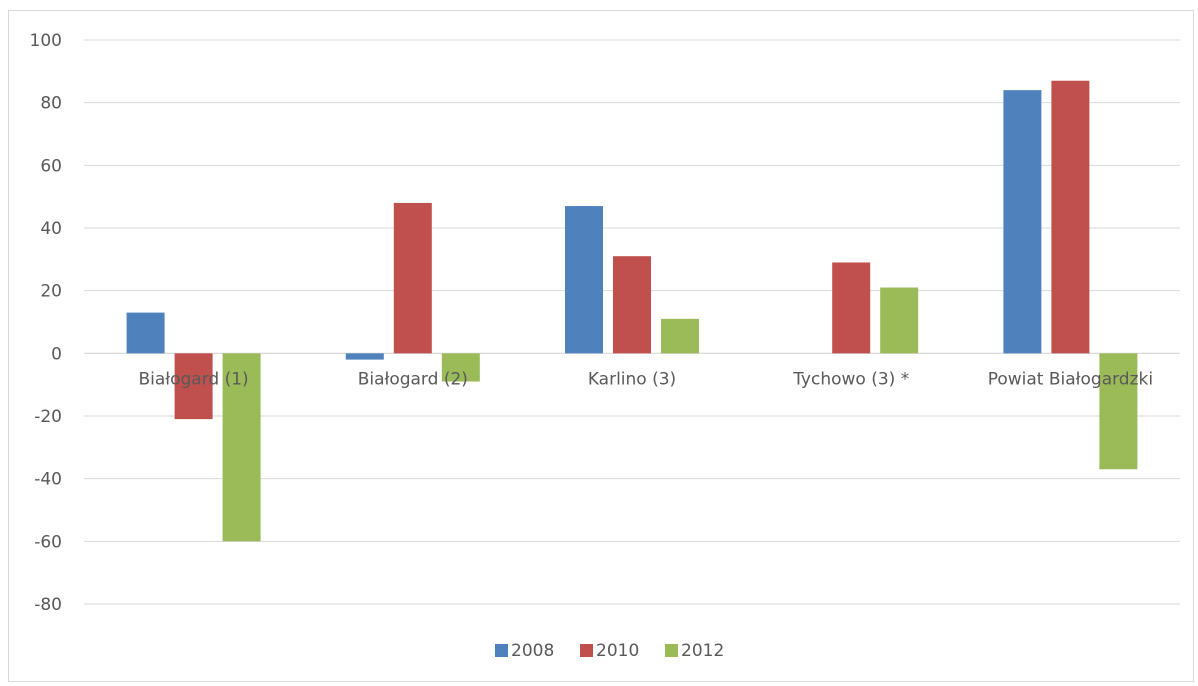 This screenshot has height=686, width=1198. What do you see at coordinates (586, 650) in the screenshot?
I see `legend-swatch-2010` at bounding box center [586, 650].